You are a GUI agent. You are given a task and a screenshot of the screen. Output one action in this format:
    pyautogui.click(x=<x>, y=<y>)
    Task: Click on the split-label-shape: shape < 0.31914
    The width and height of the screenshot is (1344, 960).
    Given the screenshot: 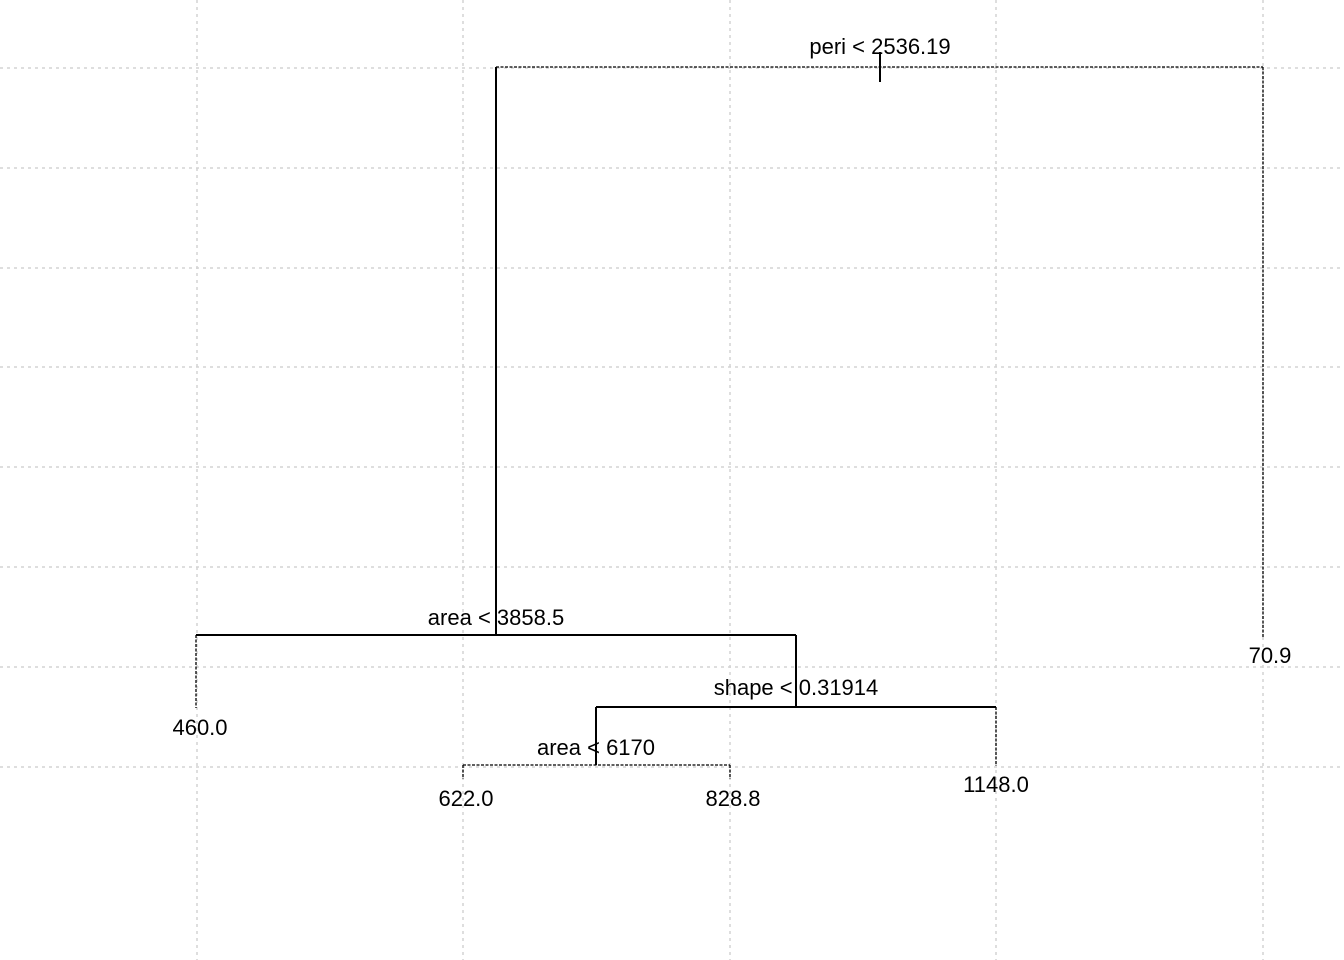 What is the action you would take?
    pyautogui.click(x=796, y=687)
    